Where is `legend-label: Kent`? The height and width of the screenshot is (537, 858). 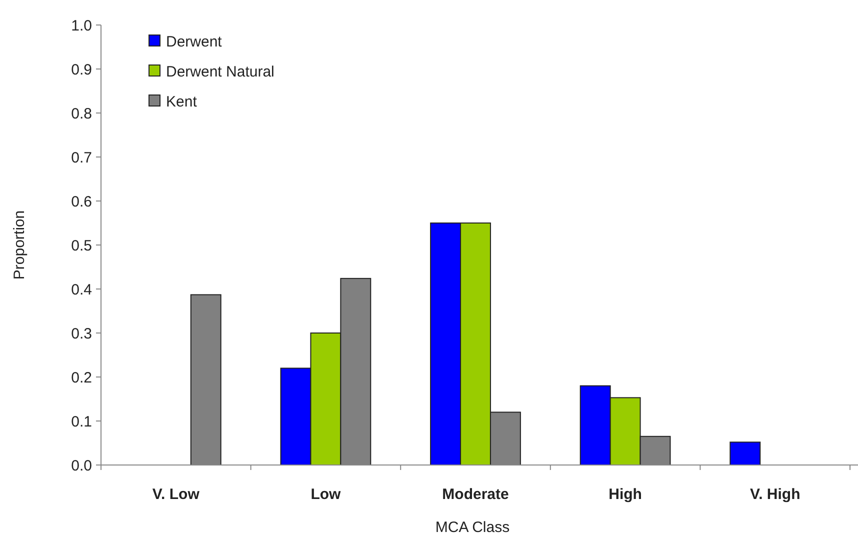 legend-label: Kent is located at coordinates (182, 101).